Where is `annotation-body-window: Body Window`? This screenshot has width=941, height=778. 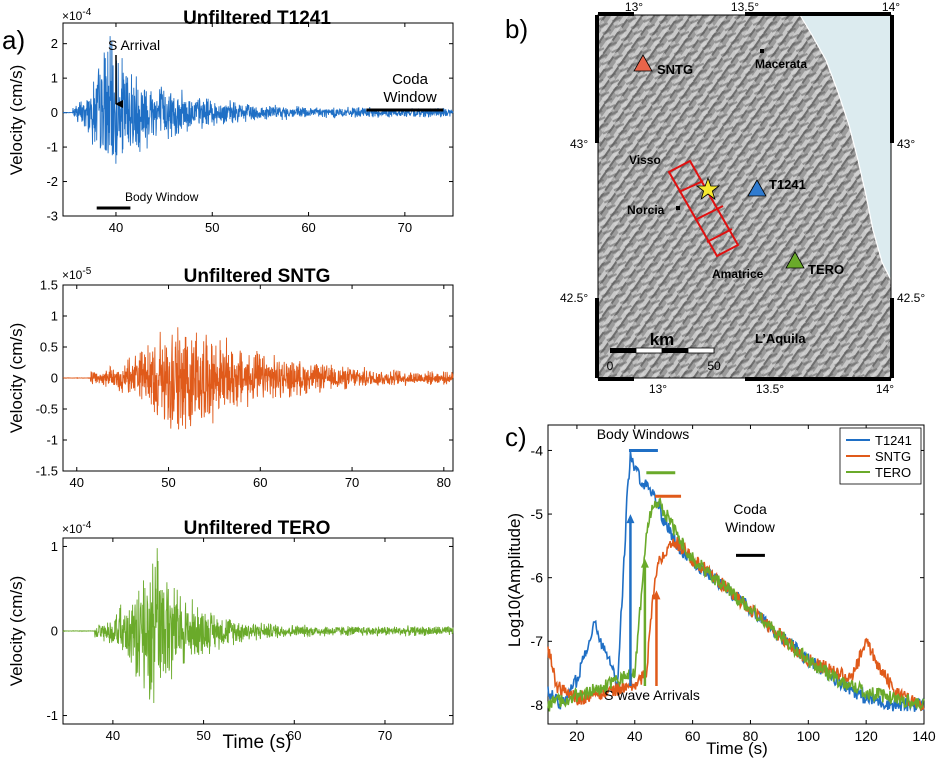 annotation-body-window: Body Window is located at coordinates (147, 200).